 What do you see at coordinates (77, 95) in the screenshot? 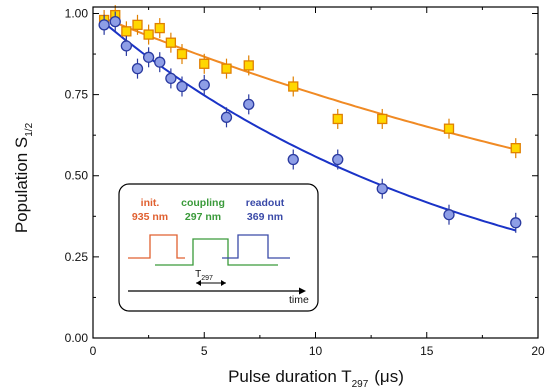
I see `y-tick-label: 0.75` at bounding box center [77, 95].